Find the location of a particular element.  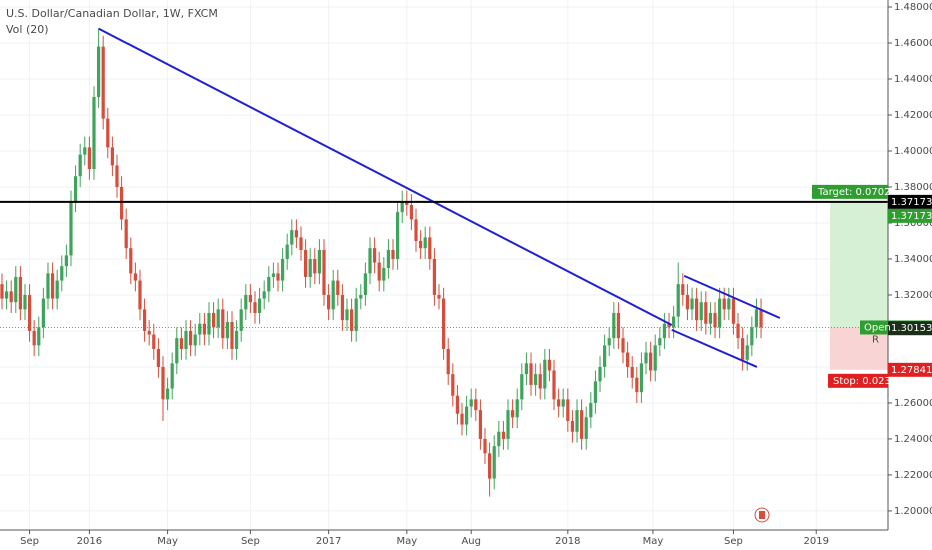

flag-icon is located at coordinates (762, 515).